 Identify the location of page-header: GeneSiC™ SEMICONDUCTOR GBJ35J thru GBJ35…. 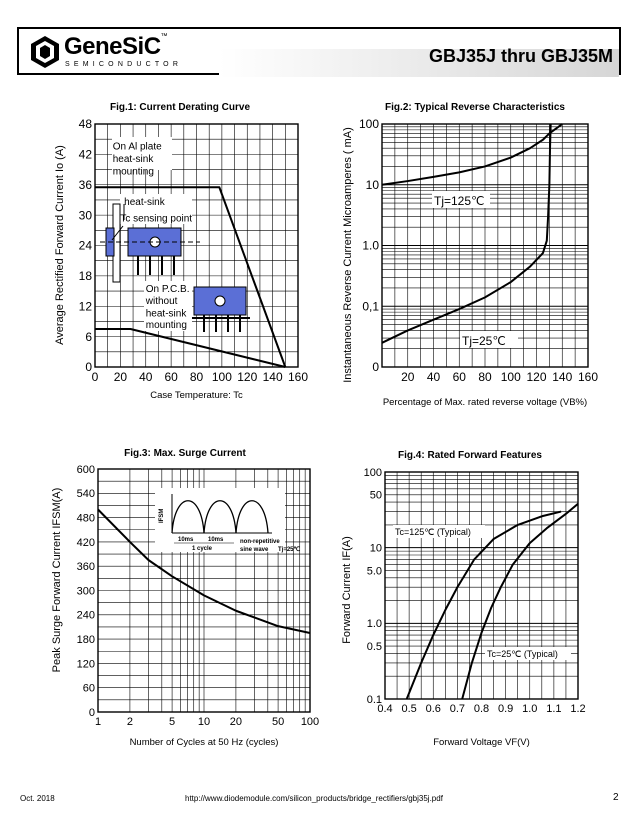
(319, 52).